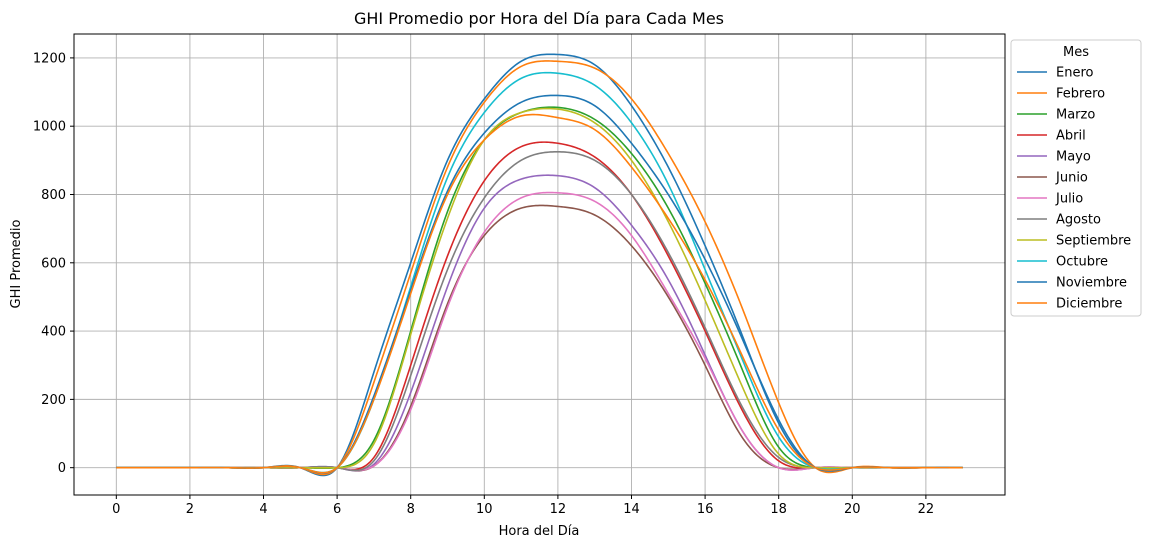  I want to click on legend-label: Agosto, so click(1078, 220).